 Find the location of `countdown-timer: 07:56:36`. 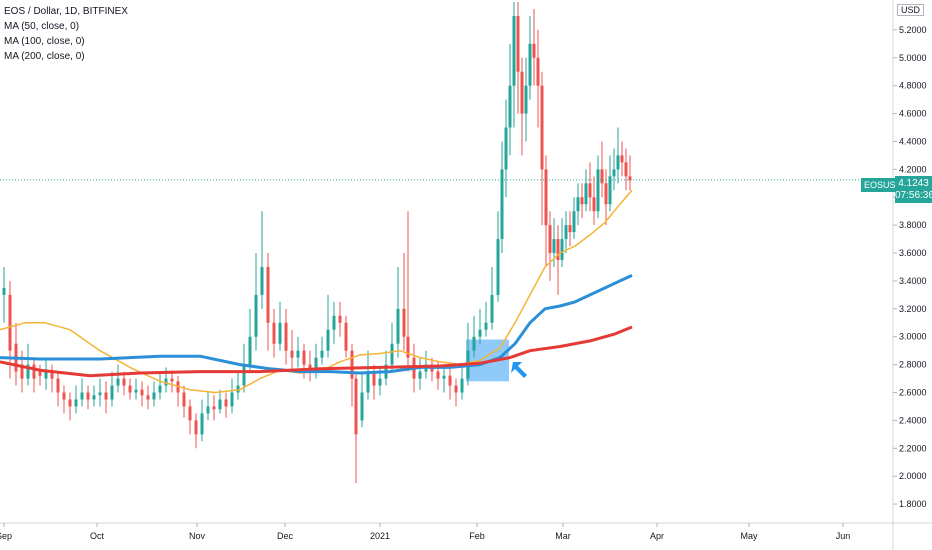

countdown-timer: 07:56:36 is located at coordinates (913, 195).